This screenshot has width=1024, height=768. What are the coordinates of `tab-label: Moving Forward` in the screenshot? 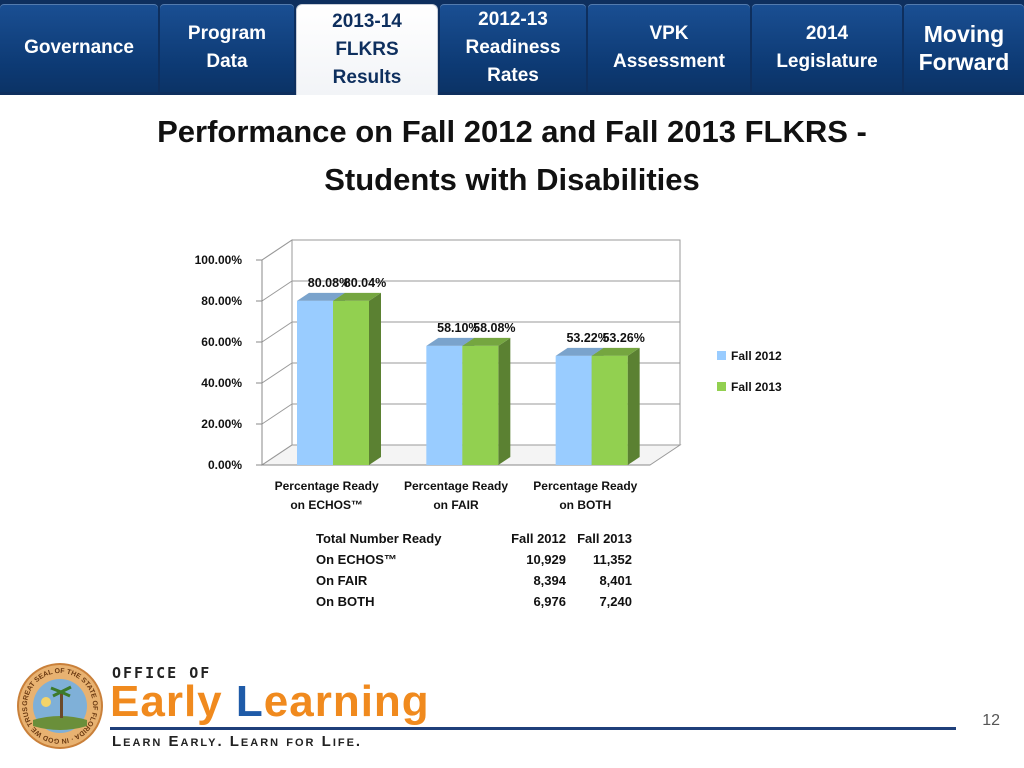 It's located at (964, 48).